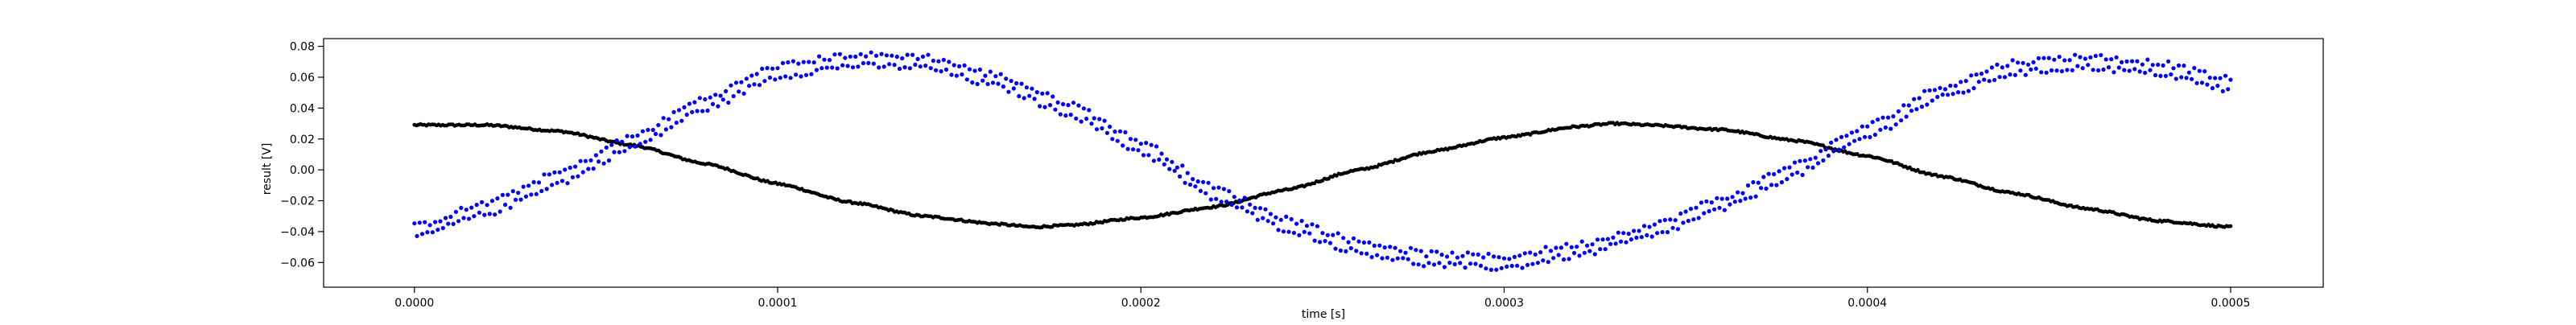 This screenshot has height=325, width=2576. What do you see at coordinates (297, 263) in the screenshot?
I see `y-tick-label: −0.06` at bounding box center [297, 263].